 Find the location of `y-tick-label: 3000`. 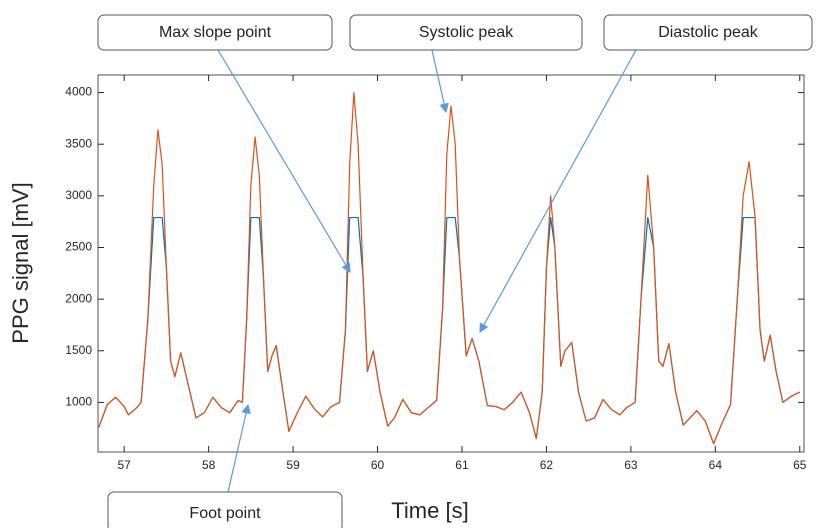

y-tick-label: 3000 is located at coordinates (78, 195).